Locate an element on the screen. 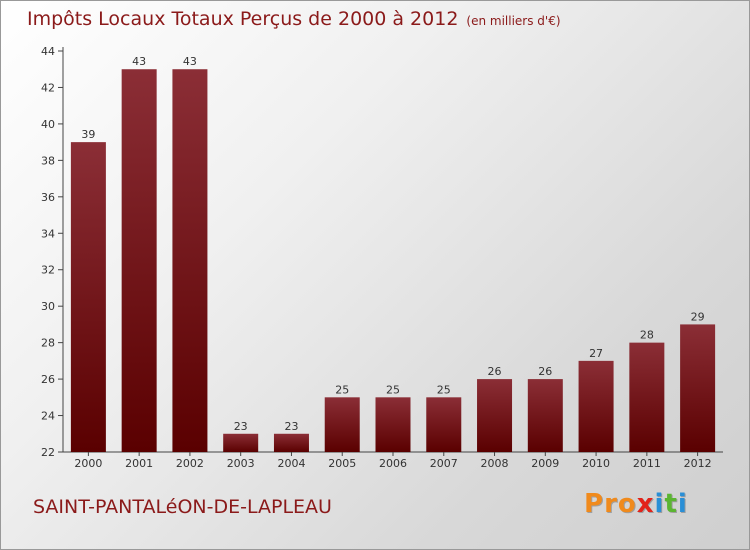  y-tick-label: 22 is located at coordinates (48, 452).